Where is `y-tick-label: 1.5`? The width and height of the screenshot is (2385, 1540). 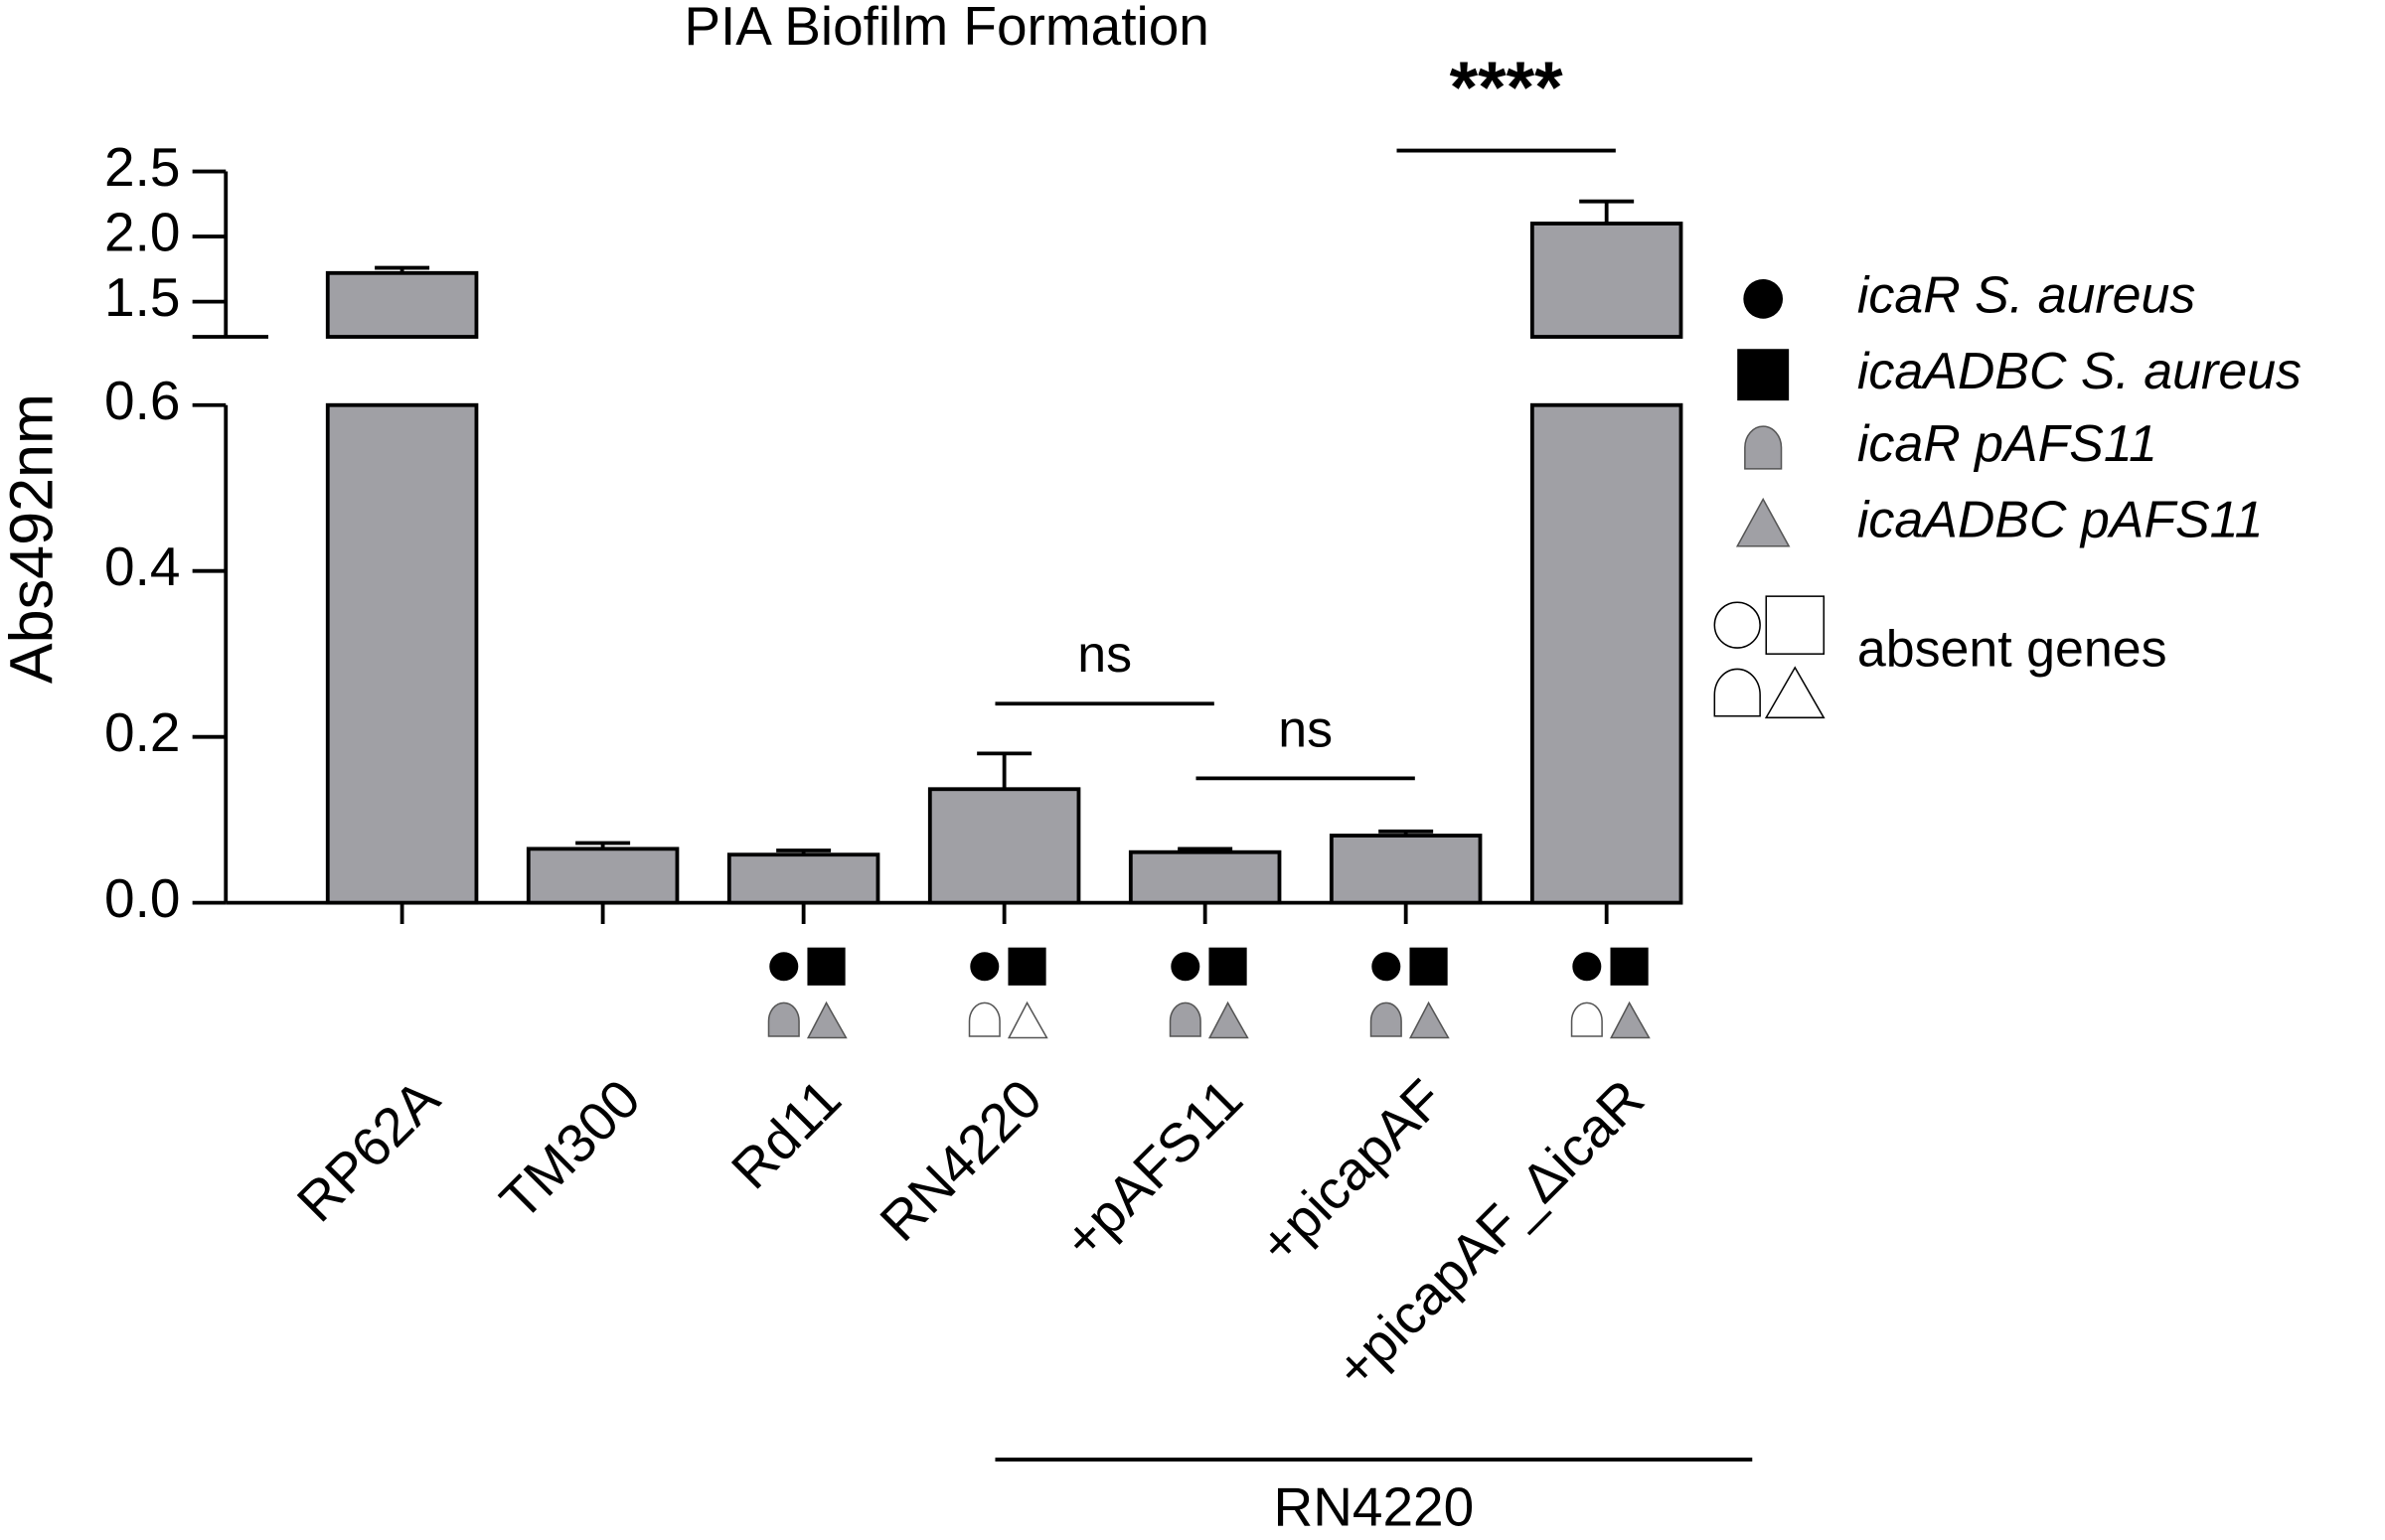
y-tick-label: 1.5 is located at coordinates (142, 297).